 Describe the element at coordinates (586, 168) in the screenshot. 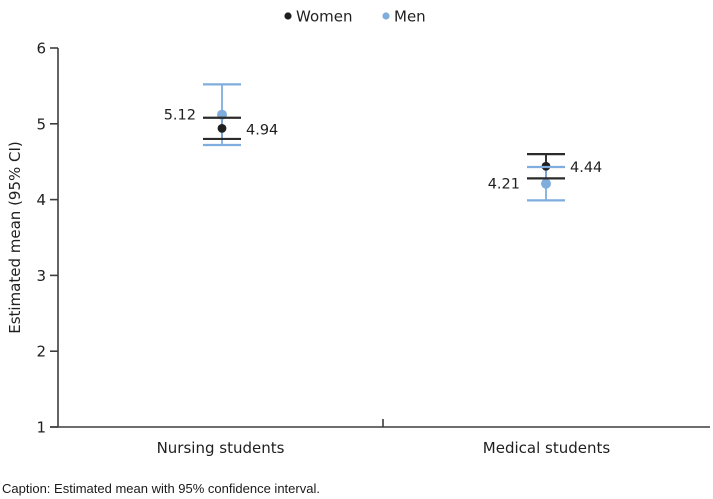

I see `value-label-women-medical-students: 4.44` at that location.